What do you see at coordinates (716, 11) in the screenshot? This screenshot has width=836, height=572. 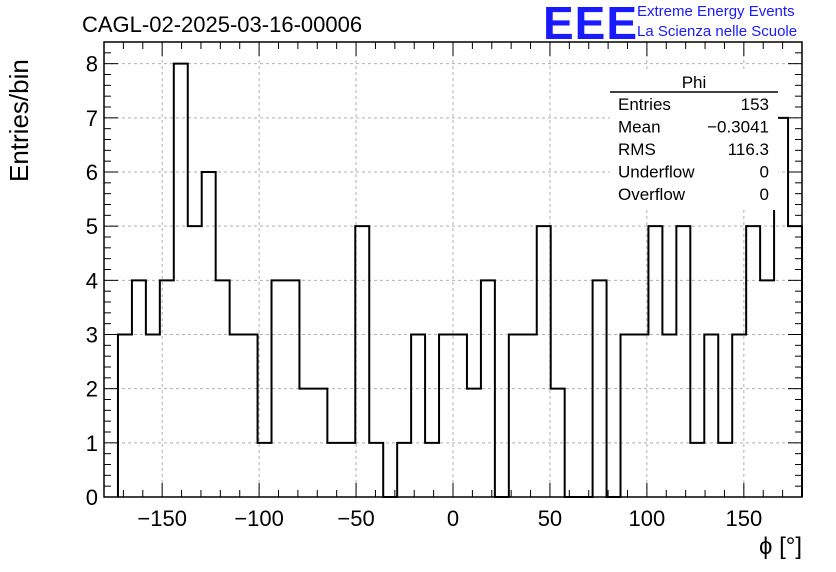 I see `logo-line-1: Extreme Energy Events` at bounding box center [716, 11].